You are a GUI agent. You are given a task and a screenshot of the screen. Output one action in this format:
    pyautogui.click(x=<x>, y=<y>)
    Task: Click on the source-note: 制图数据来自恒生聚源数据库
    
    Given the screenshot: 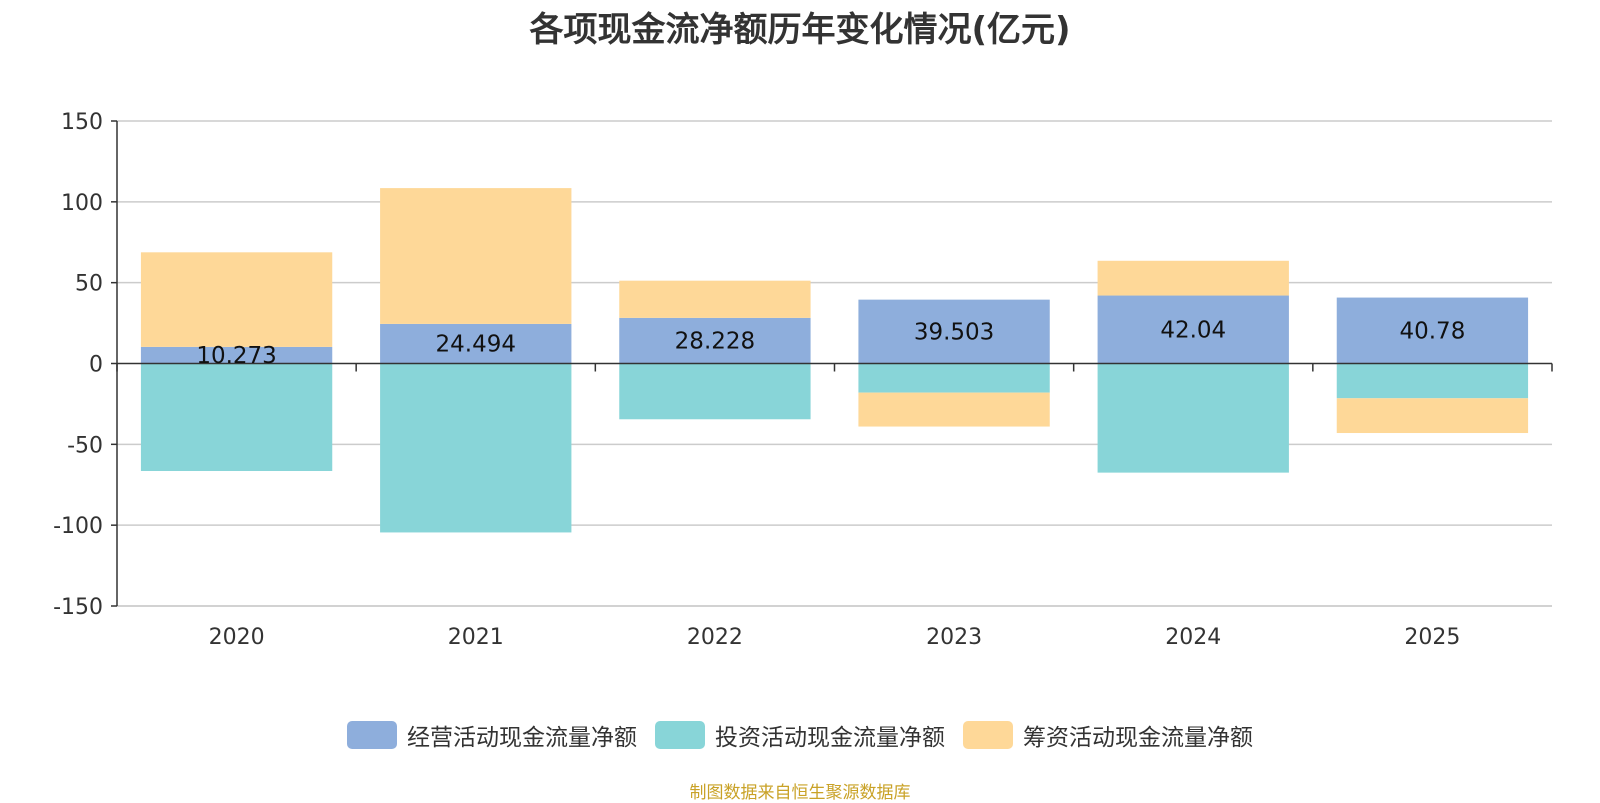 What is the action you would take?
    pyautogui.click(x=800, y=793)
    